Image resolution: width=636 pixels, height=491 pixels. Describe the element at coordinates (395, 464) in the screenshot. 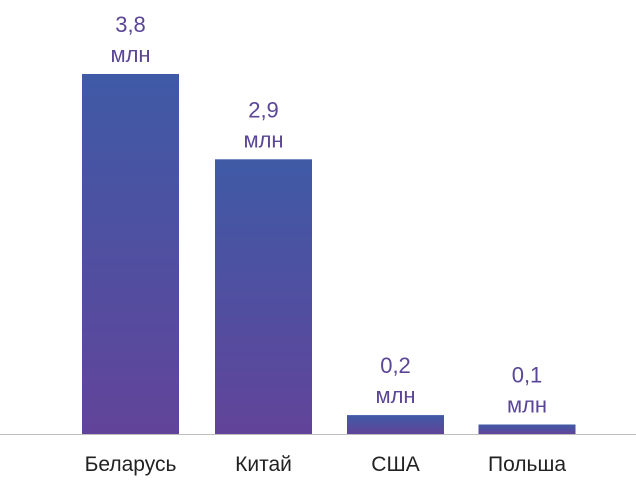

I see `category-label-3: США` at that location.